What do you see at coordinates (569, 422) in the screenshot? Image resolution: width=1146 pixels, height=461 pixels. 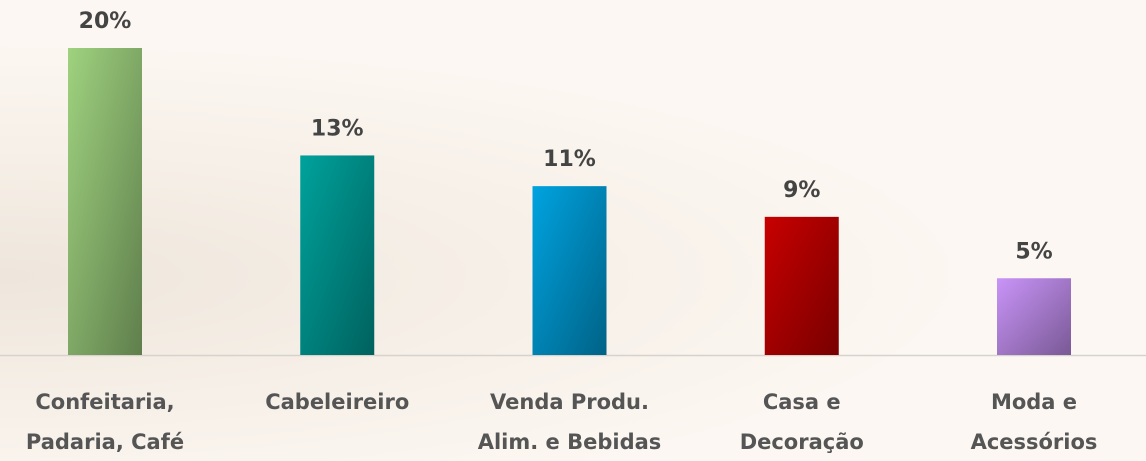 I see `x-tick-label: Venda Produ. Alim. e Bebidas` at bounding box center [569, 422].